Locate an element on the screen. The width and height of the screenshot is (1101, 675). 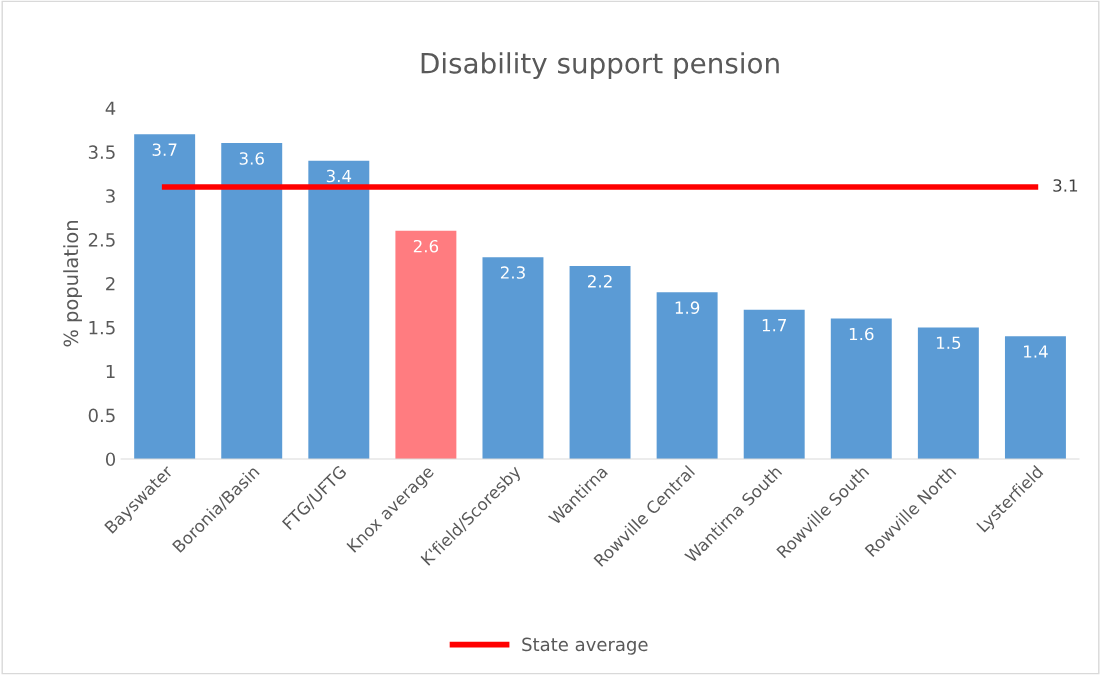
y-tick-label: 0 is located at coordinates (110, 459).